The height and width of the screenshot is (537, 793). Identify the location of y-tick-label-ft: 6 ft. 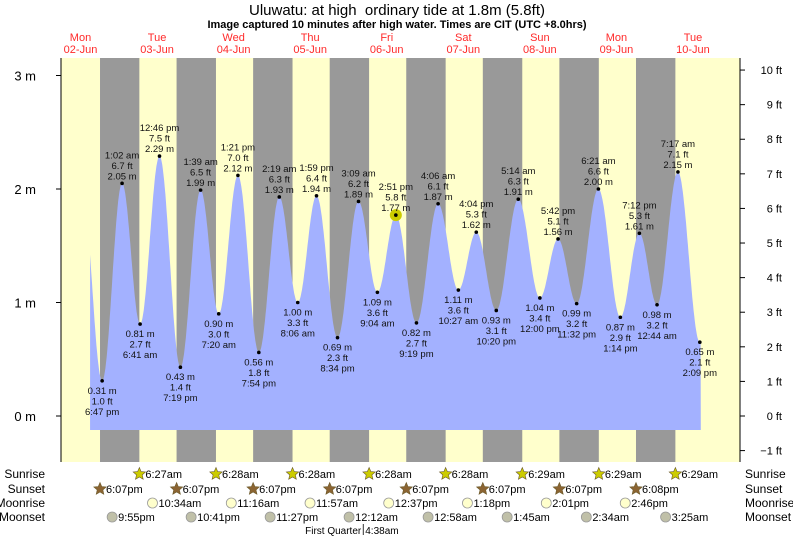
(774, 209).